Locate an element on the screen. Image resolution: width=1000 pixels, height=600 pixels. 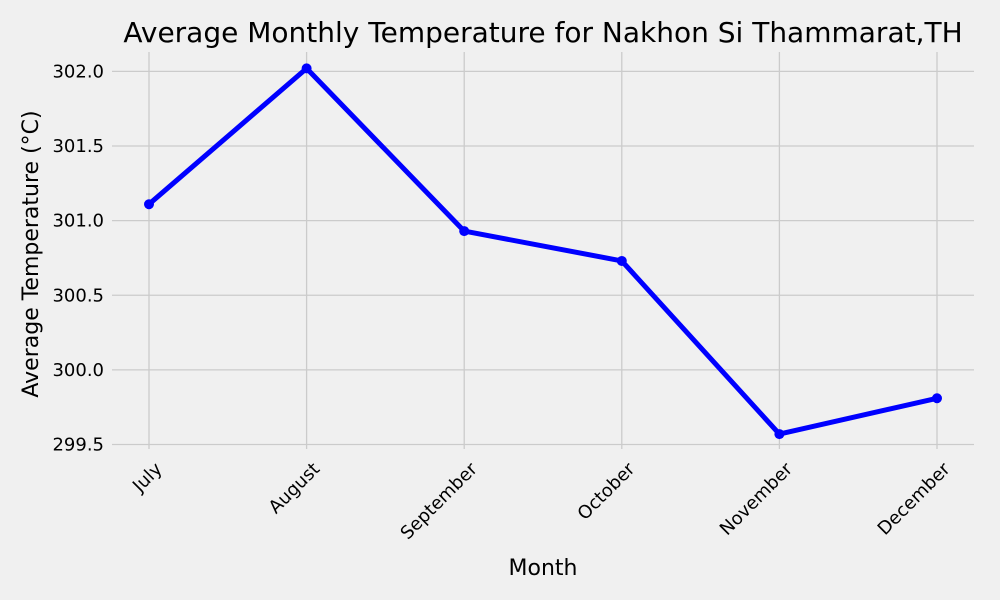
x-tick-label: December is located at coordinates (914, 498).